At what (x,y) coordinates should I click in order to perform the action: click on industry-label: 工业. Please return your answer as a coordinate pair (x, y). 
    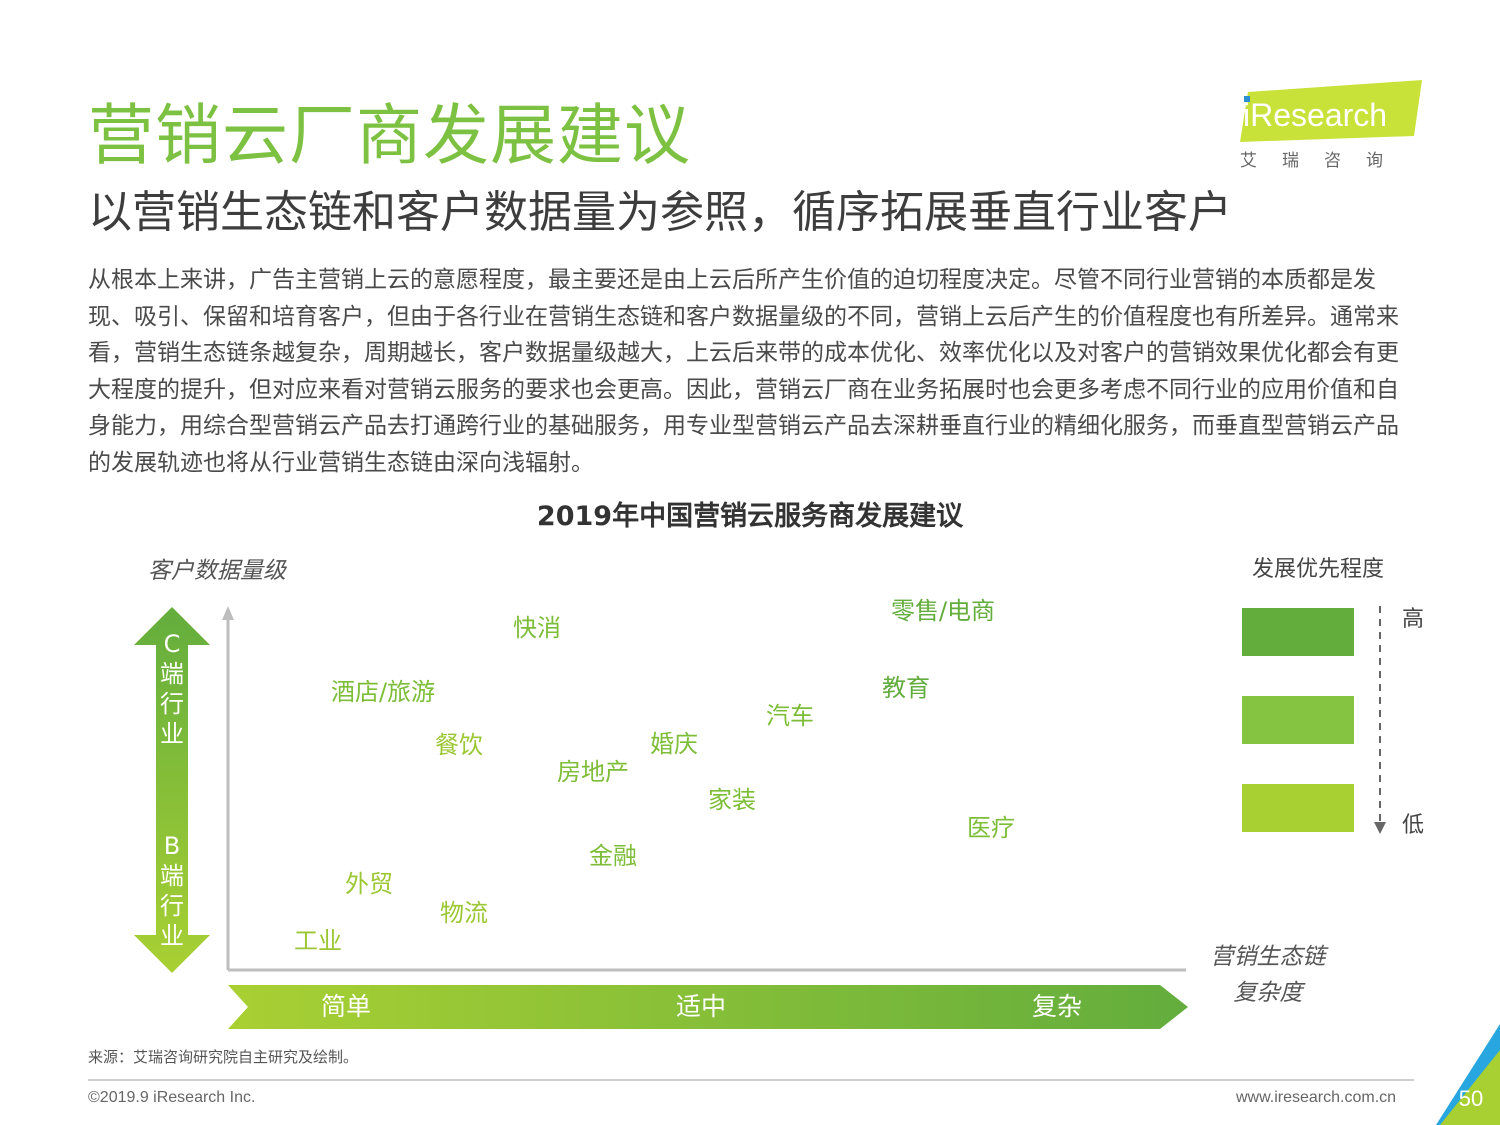
    Looking at the image, I should click on (318, 941).